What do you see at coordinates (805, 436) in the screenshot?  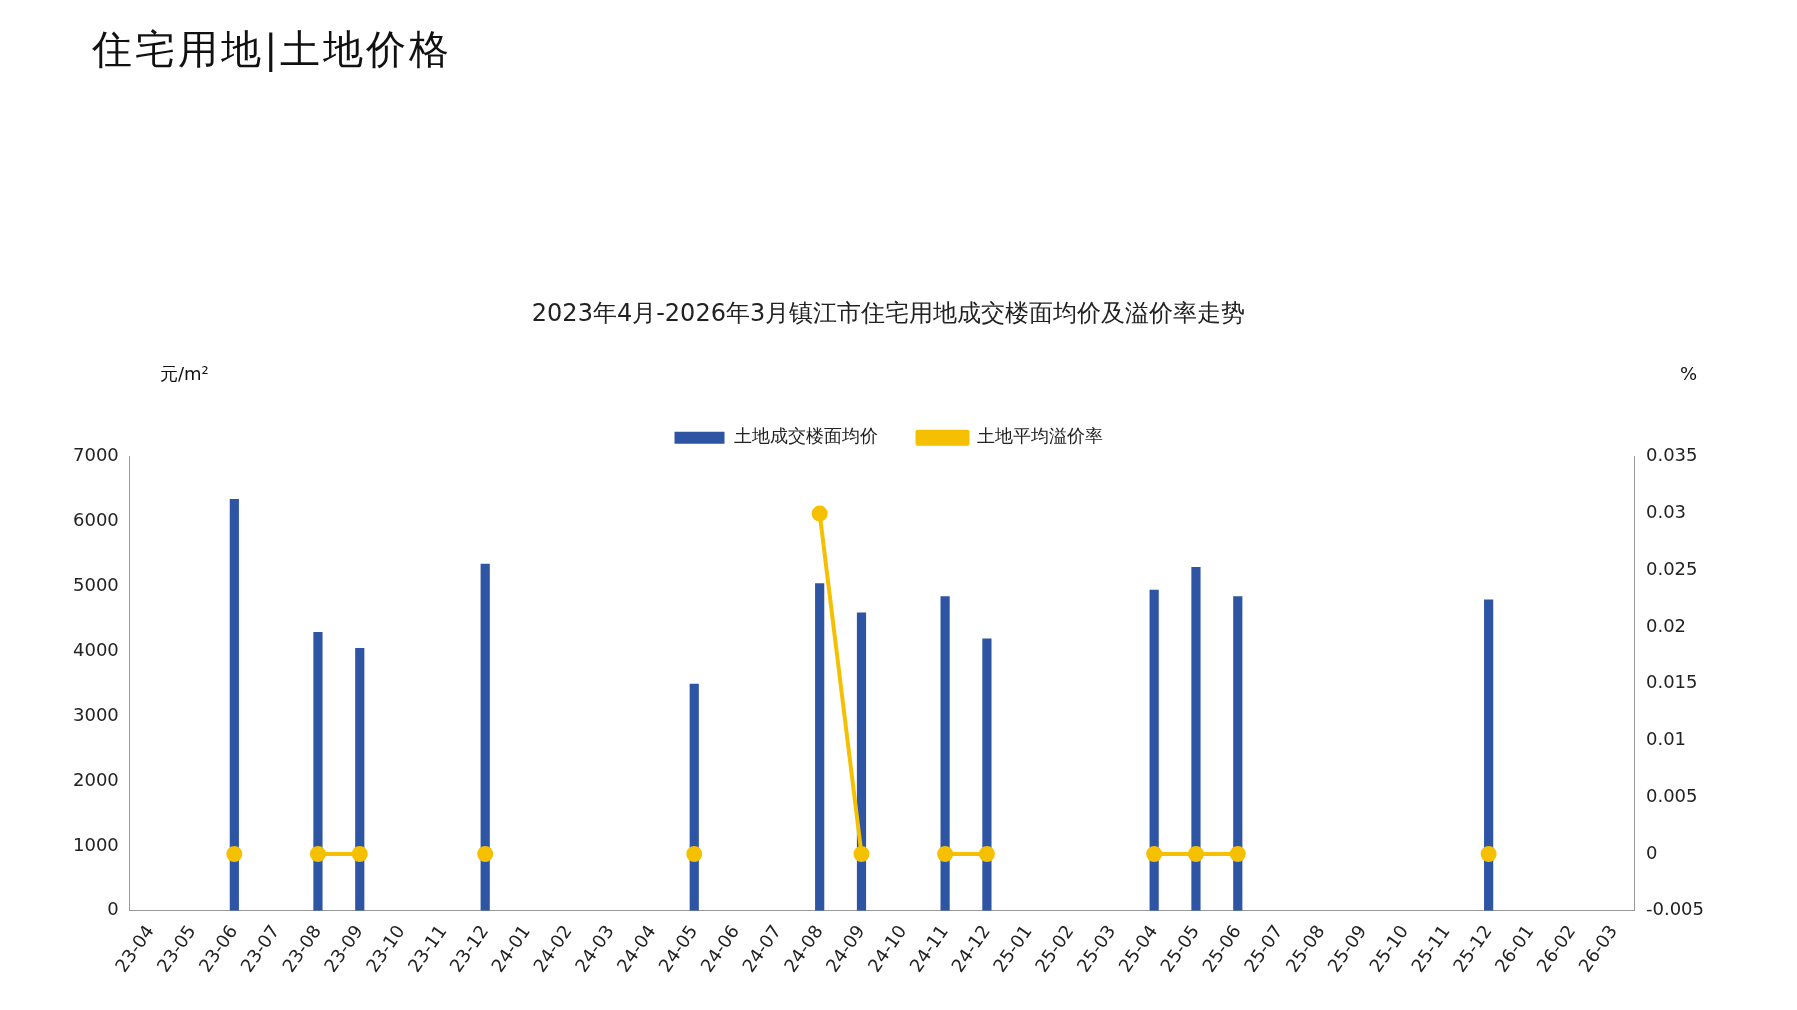 I see `legend-label: 土地成交楼面均价` at bounding box center [805, 436].